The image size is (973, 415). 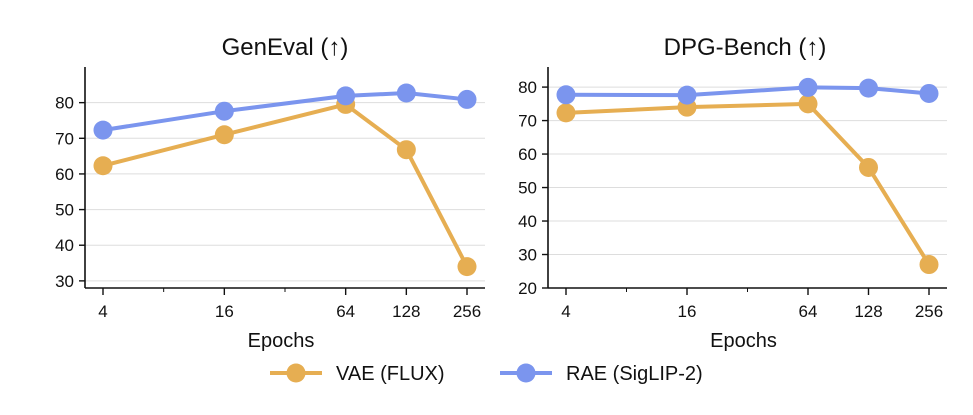 What do you see at coordinates (748, 183) in the screenshot?
I see `series-line-vae` at bounding box center [748, 183].